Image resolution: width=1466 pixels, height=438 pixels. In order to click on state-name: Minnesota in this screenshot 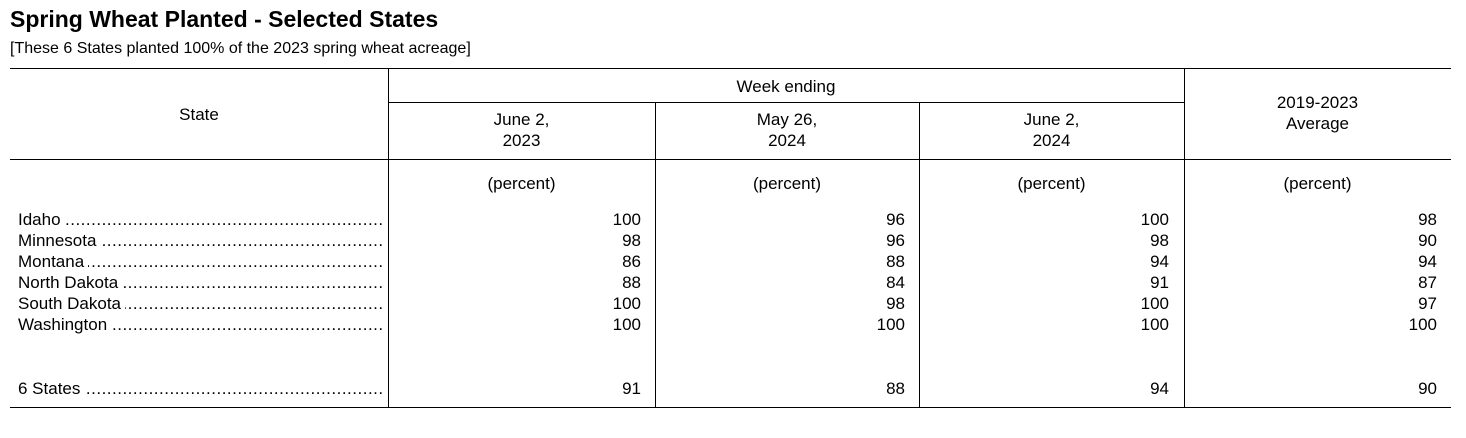, I will do `click(59, 240)`.